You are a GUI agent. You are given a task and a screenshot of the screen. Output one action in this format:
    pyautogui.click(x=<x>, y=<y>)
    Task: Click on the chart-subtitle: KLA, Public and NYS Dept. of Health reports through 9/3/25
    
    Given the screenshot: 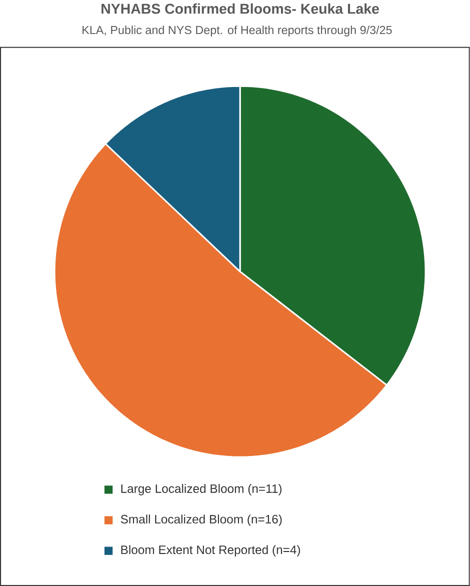 What is the action you would take?
    pyautogui.click(x=237, y=31)
    